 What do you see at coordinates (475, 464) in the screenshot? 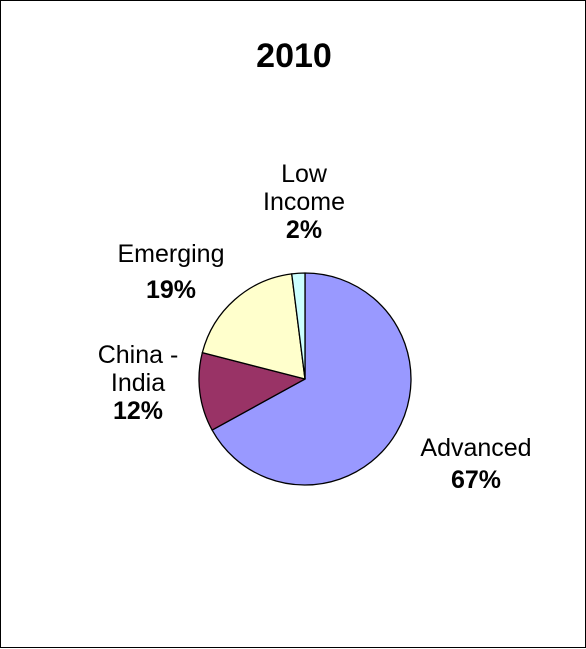
I see `slice-label-advanced: Advanced 67%` at bounding box center [475, 464].